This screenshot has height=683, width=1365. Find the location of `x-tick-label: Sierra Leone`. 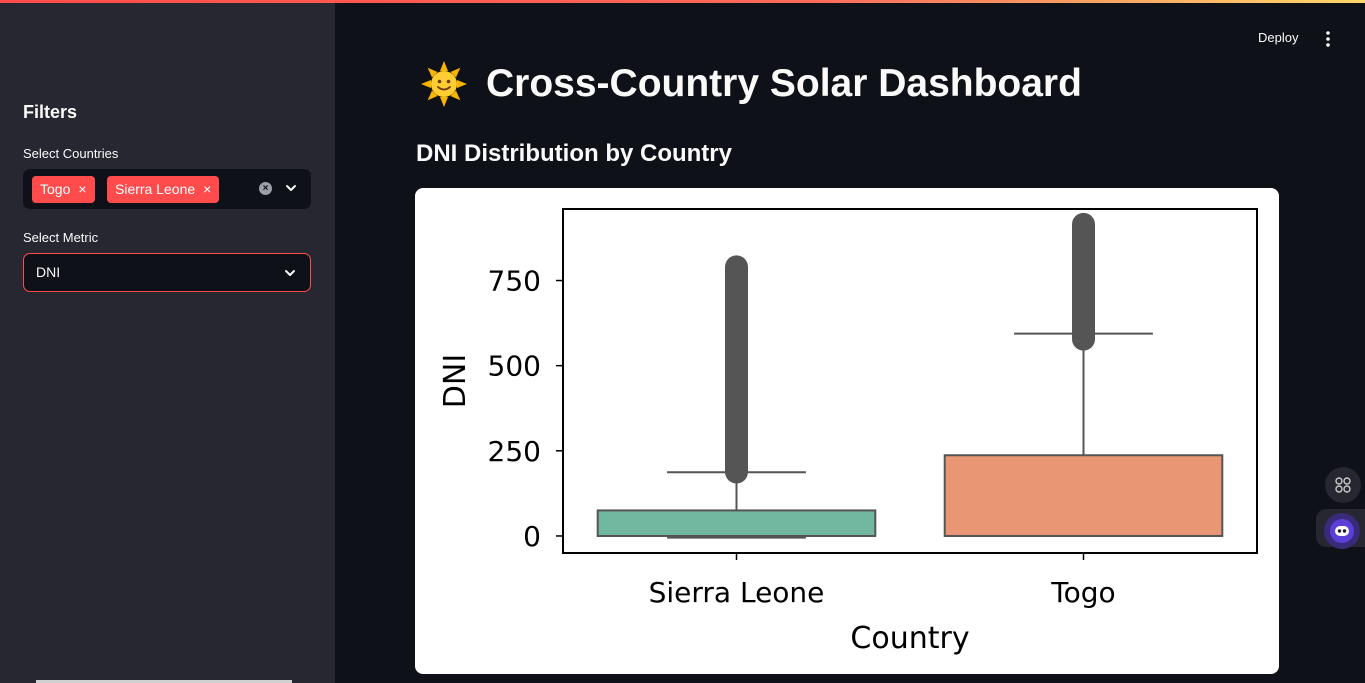

x-tick-label: Sierra Leone is located at coordinates (737, 592).